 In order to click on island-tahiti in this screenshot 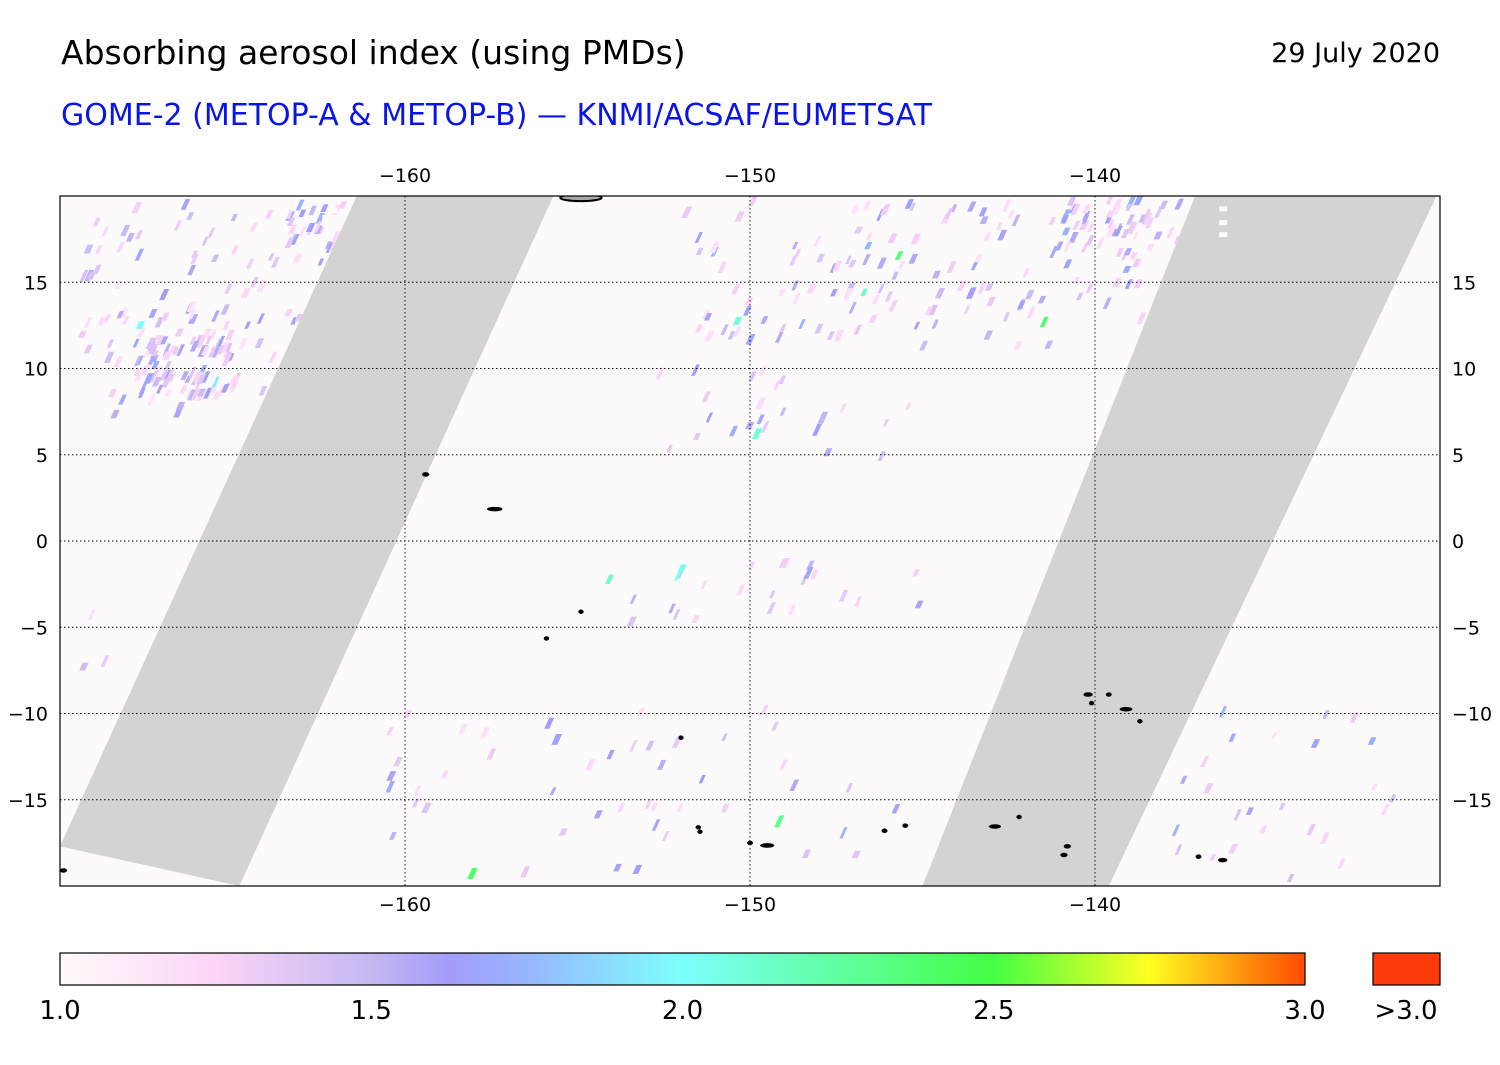, I will do `click(767, 845)`.